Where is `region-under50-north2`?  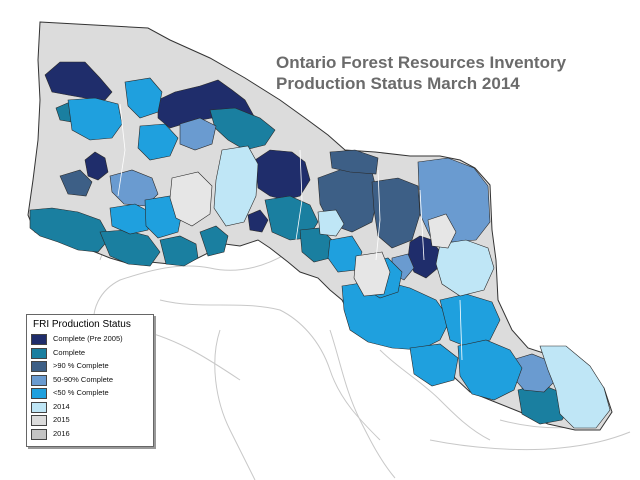
region-under50-north2 is located at coordinates (158, 142).